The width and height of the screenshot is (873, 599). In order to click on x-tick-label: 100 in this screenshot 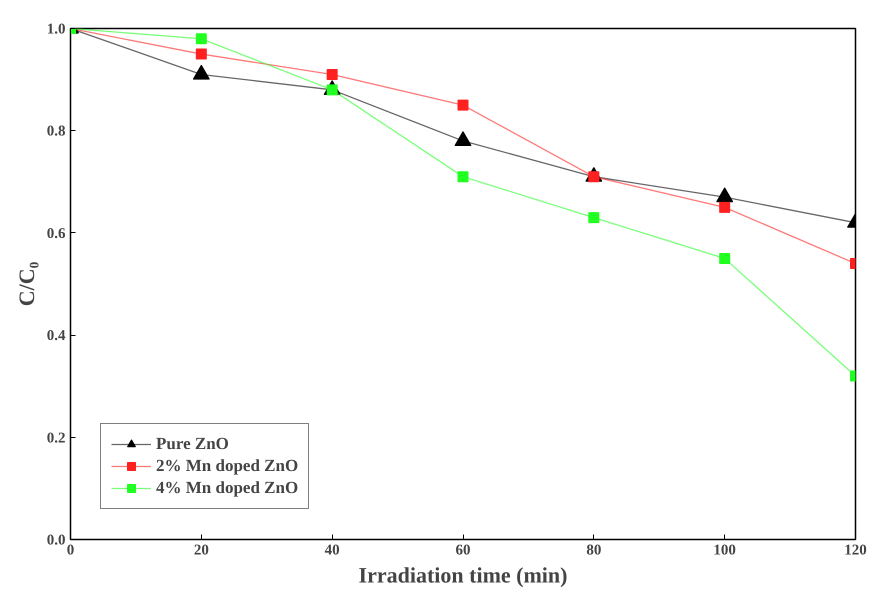, I will do `click(724, 550)`.